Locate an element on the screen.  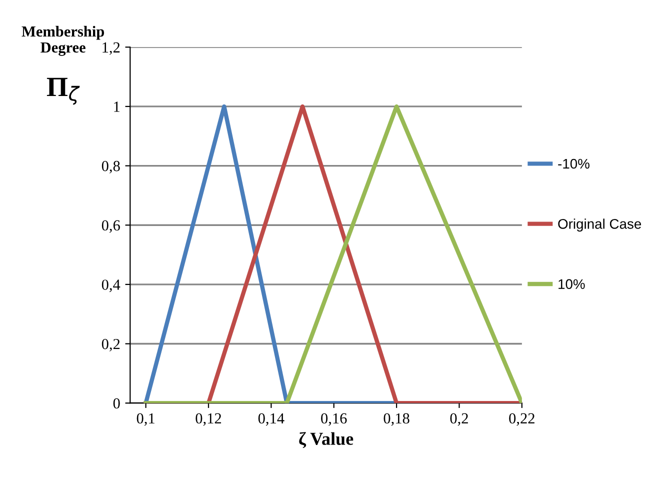
y-tick-label: 0,6 is located at coordinates (111, 226).